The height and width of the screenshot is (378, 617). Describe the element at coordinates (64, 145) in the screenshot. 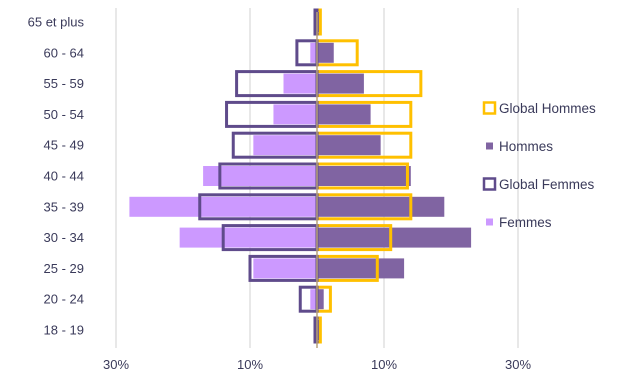

I see `y-tick-label: 45 - 49` at that location.